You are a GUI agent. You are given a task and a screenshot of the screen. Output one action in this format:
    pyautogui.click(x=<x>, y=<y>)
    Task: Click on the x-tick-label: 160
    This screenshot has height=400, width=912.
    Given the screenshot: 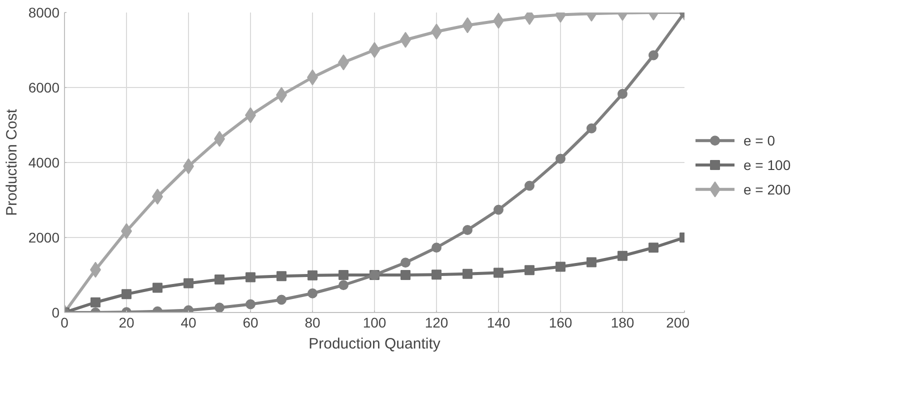 What is the action you would take?
    pyautogui.click(x=560, y=322)
    